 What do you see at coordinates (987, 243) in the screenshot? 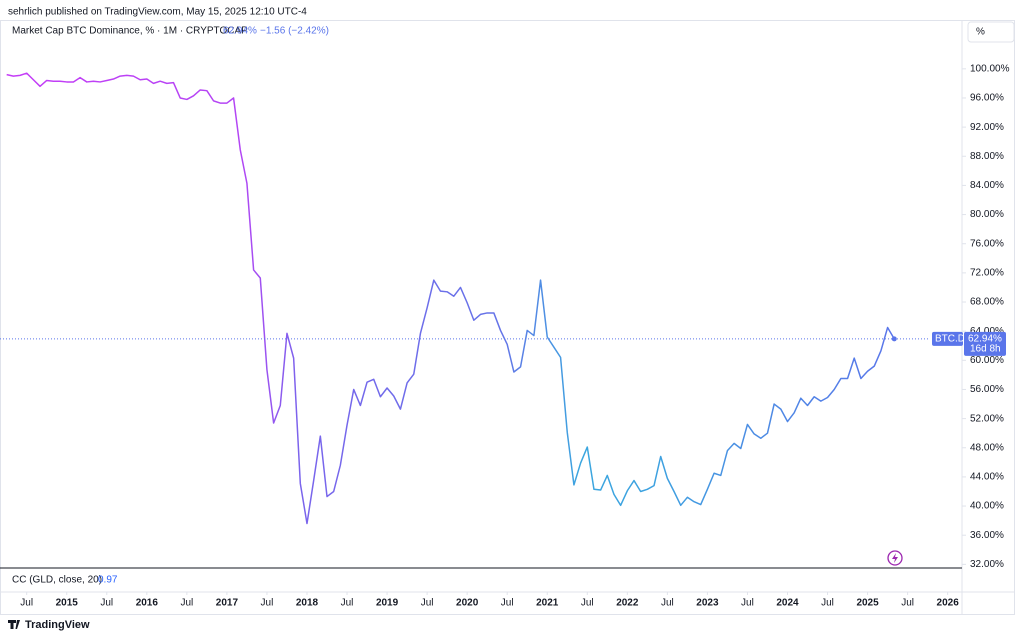
I see `y-tick-label: 76.00%` at bounding box center [987, 243].